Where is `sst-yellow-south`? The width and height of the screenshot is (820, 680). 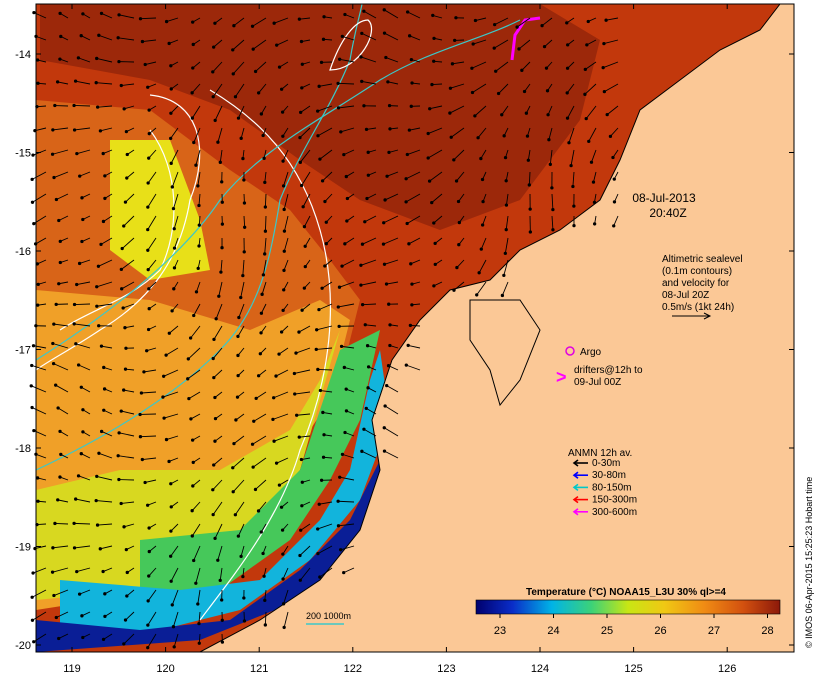 sst-yellow-south is located at coordinates (188, 465).